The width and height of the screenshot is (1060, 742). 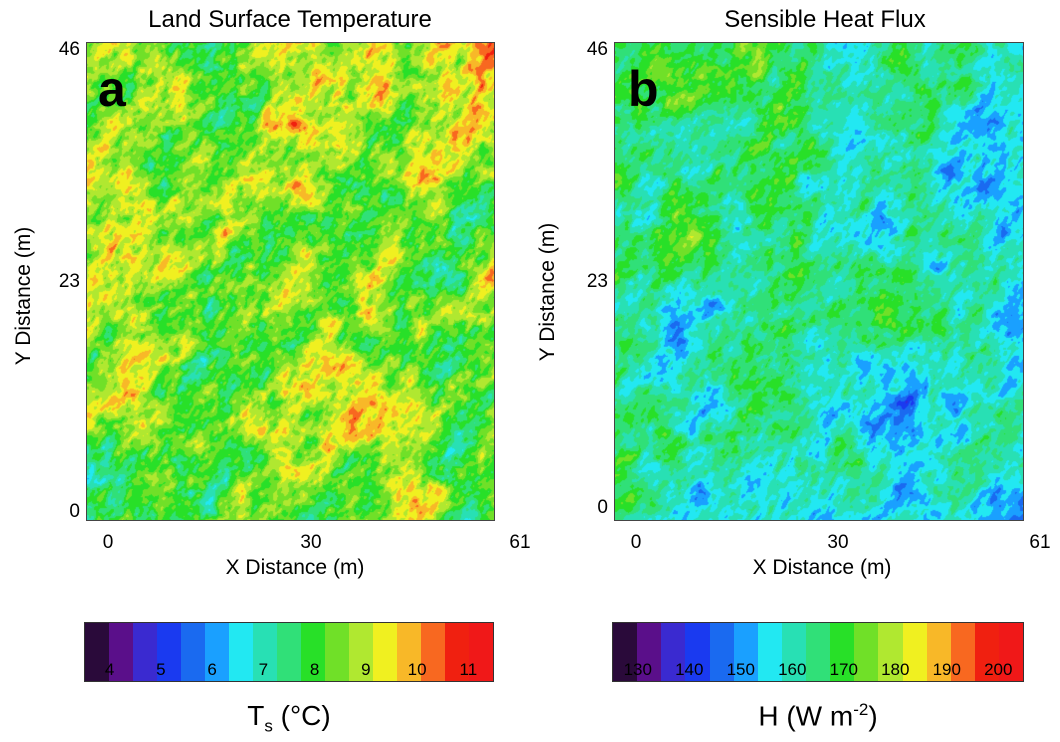 I want to click on colorbar-tick-label: 150, so click(x=740, y=669).